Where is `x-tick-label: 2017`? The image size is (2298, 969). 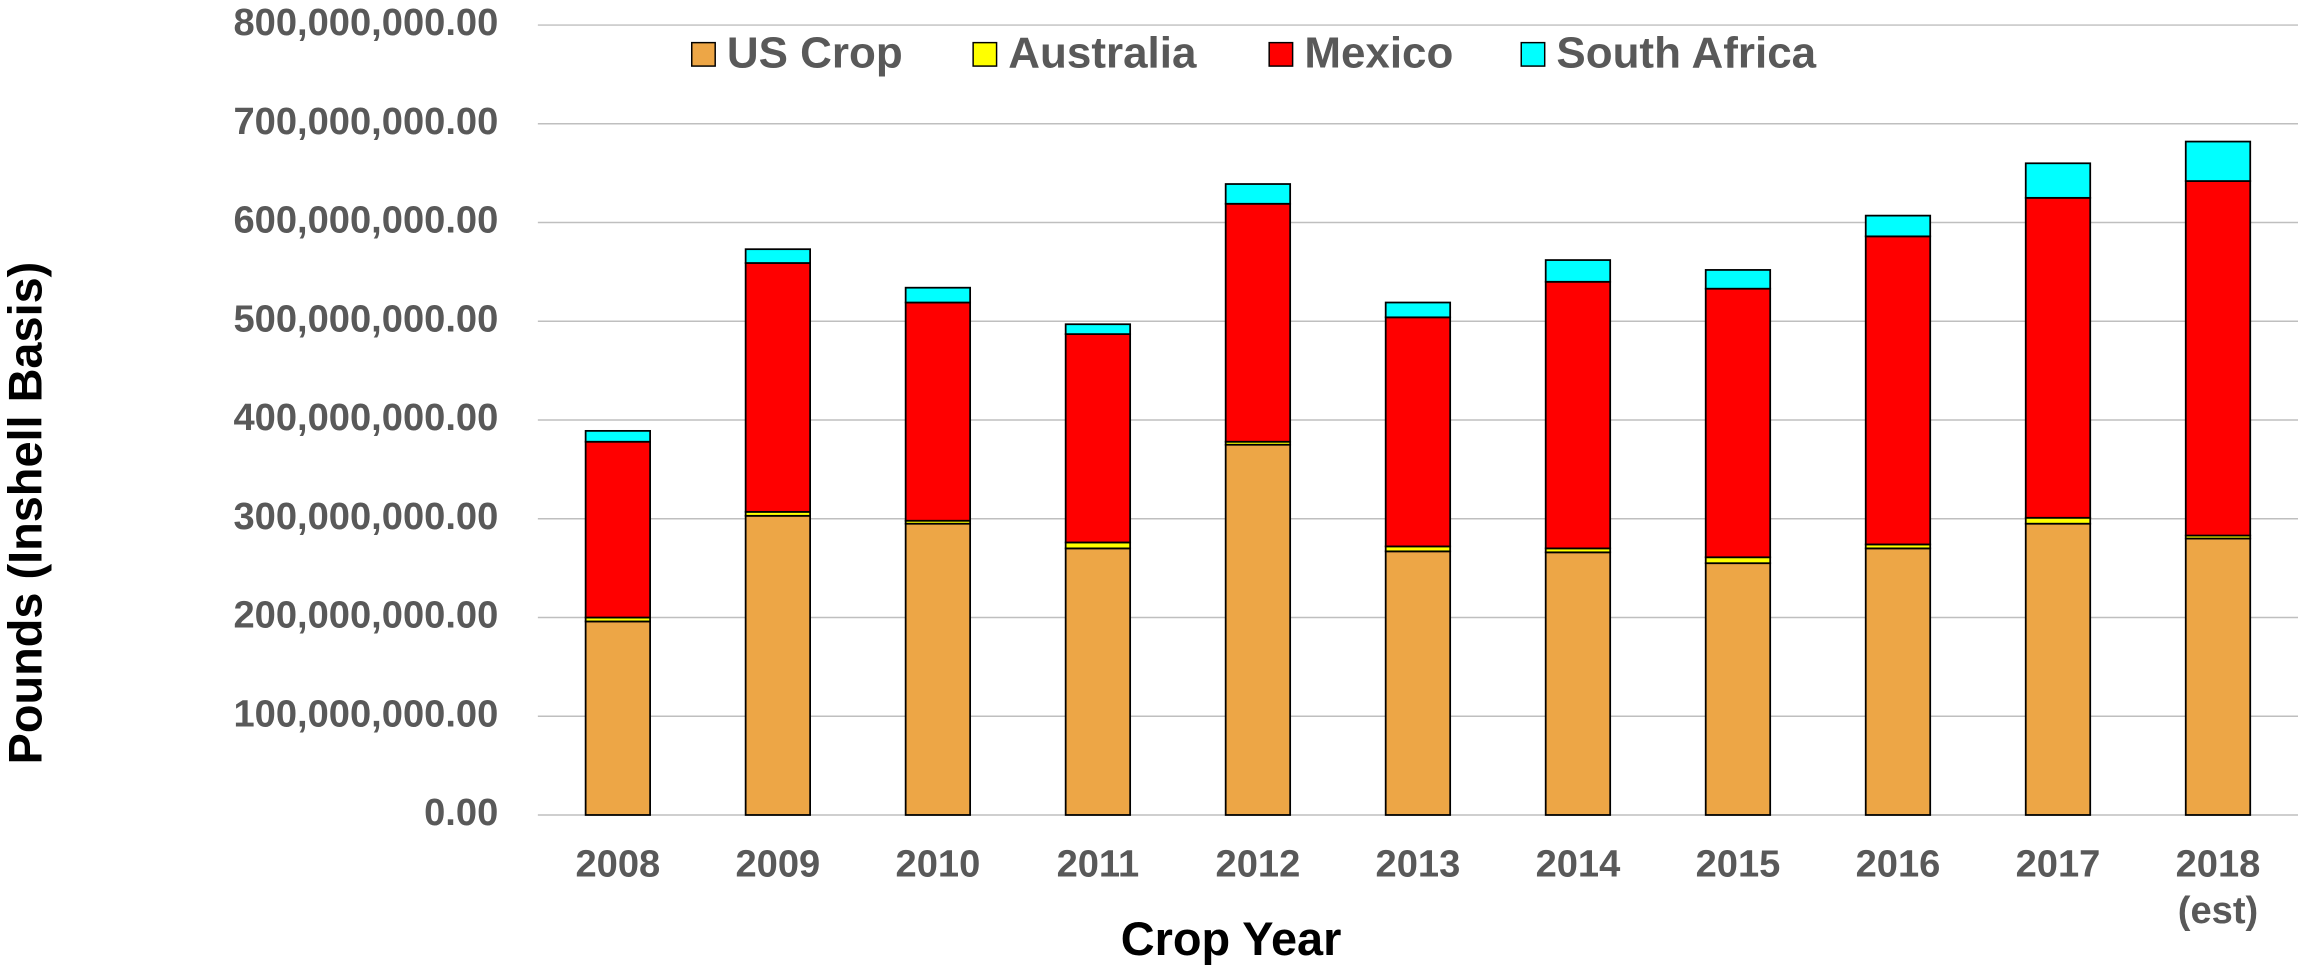 x-tick-label: 2017 is located at coordinates (2058, 864).